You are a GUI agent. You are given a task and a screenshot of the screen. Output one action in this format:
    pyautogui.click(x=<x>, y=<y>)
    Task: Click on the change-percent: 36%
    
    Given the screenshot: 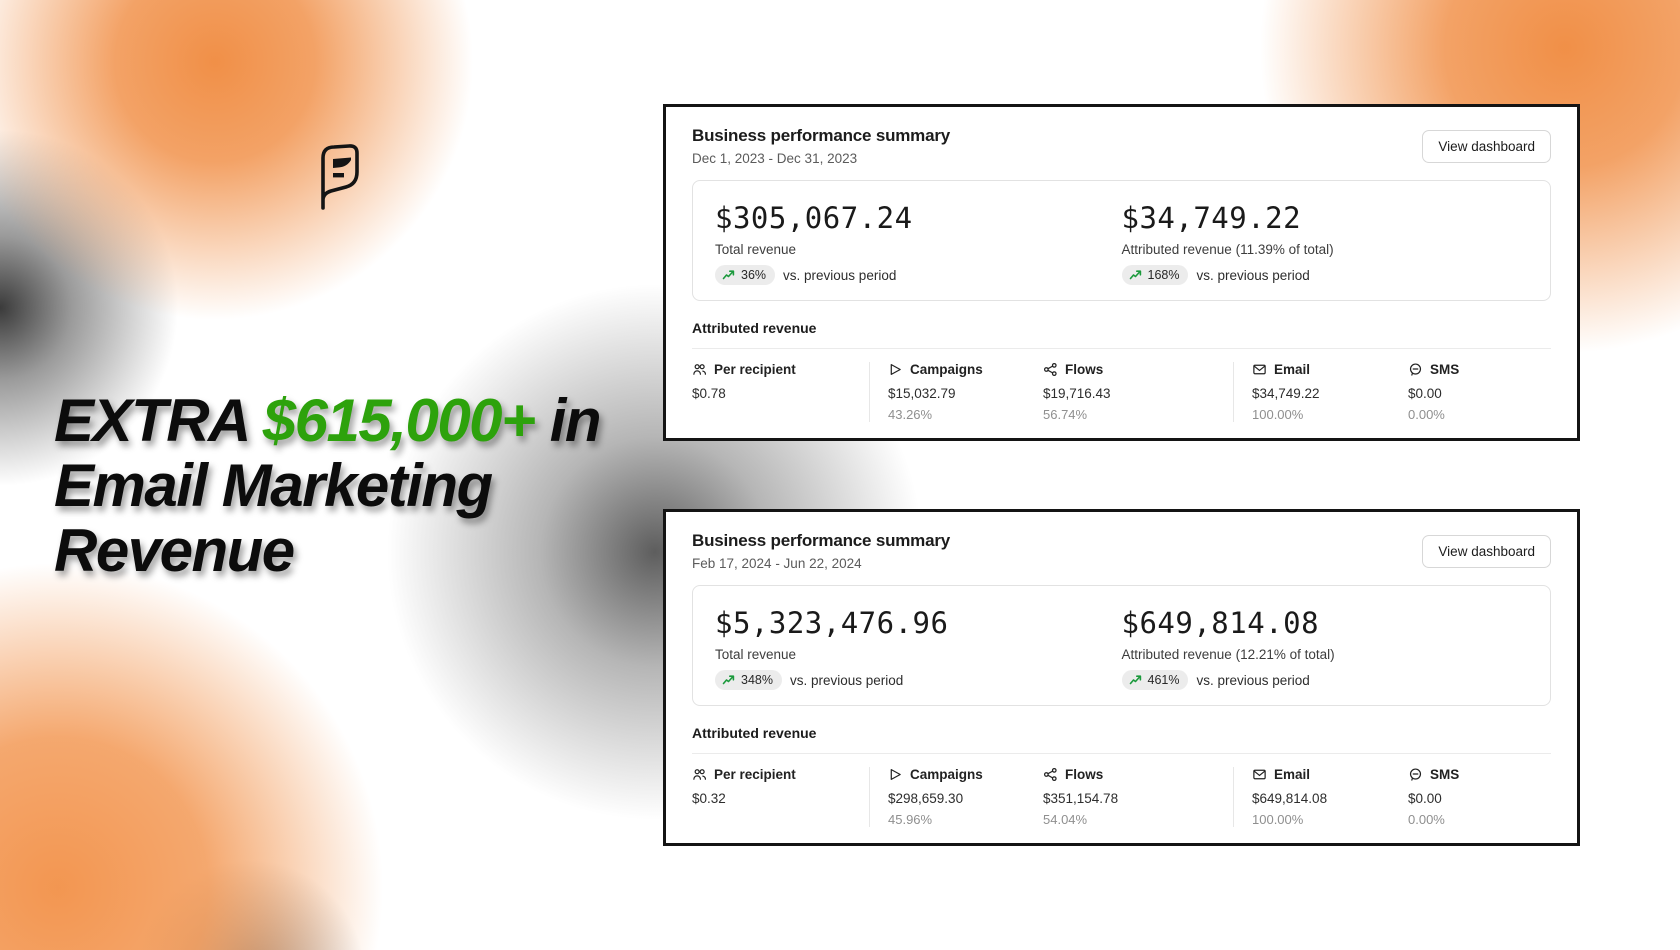 What is the action you would take?
    pyautogui.click(x=754, y=275)
    